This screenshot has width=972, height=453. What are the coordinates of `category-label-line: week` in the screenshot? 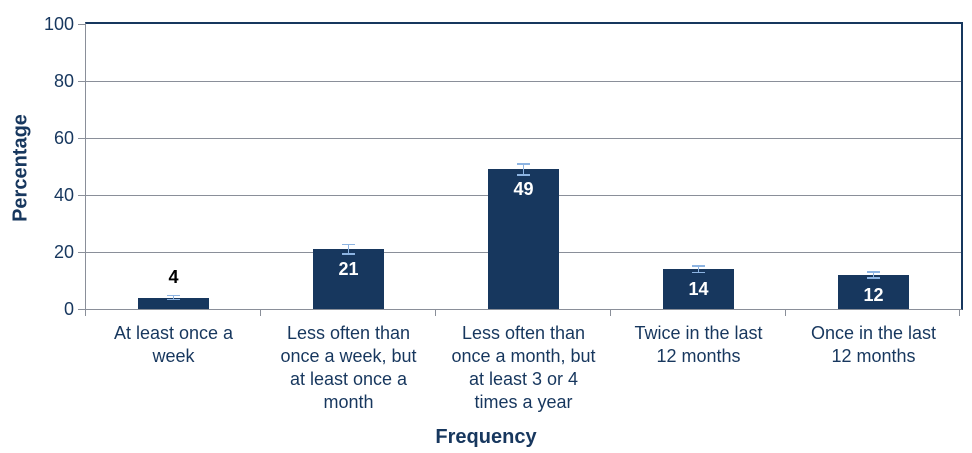 It's located at (173, 356).